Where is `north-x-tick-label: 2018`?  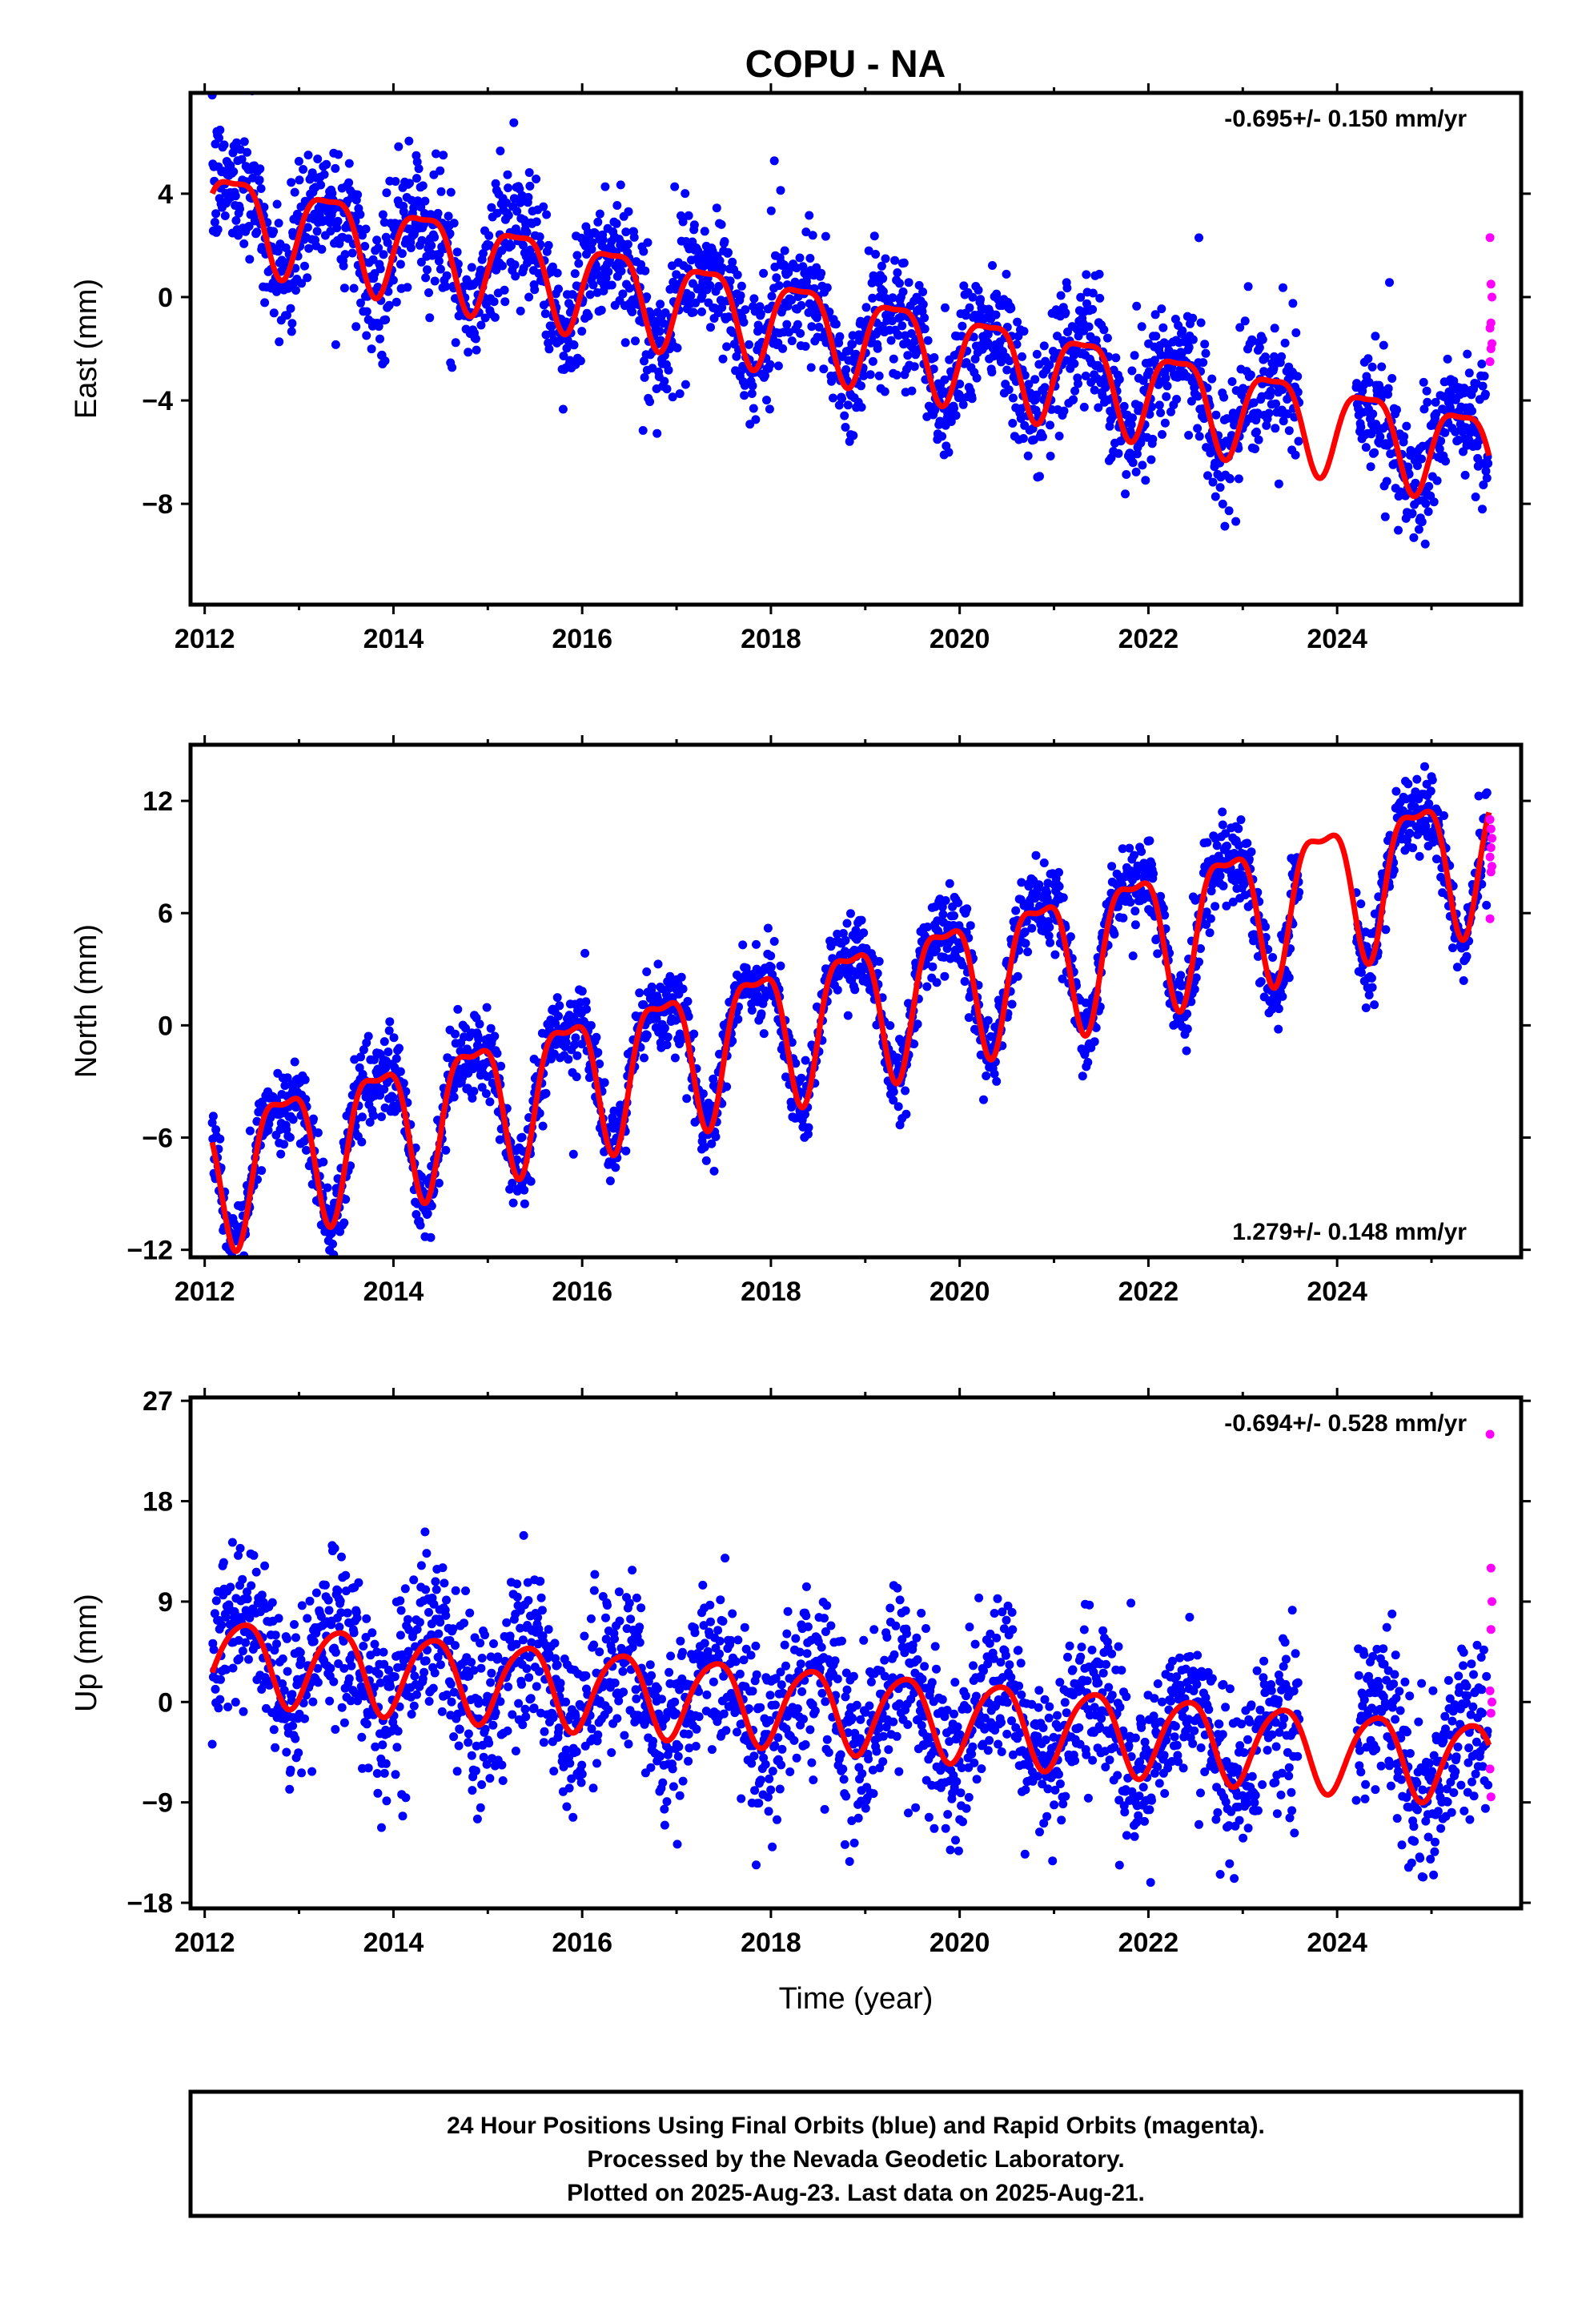 north-x-tick-label: 2018 is located at coordinates (771, 1292).